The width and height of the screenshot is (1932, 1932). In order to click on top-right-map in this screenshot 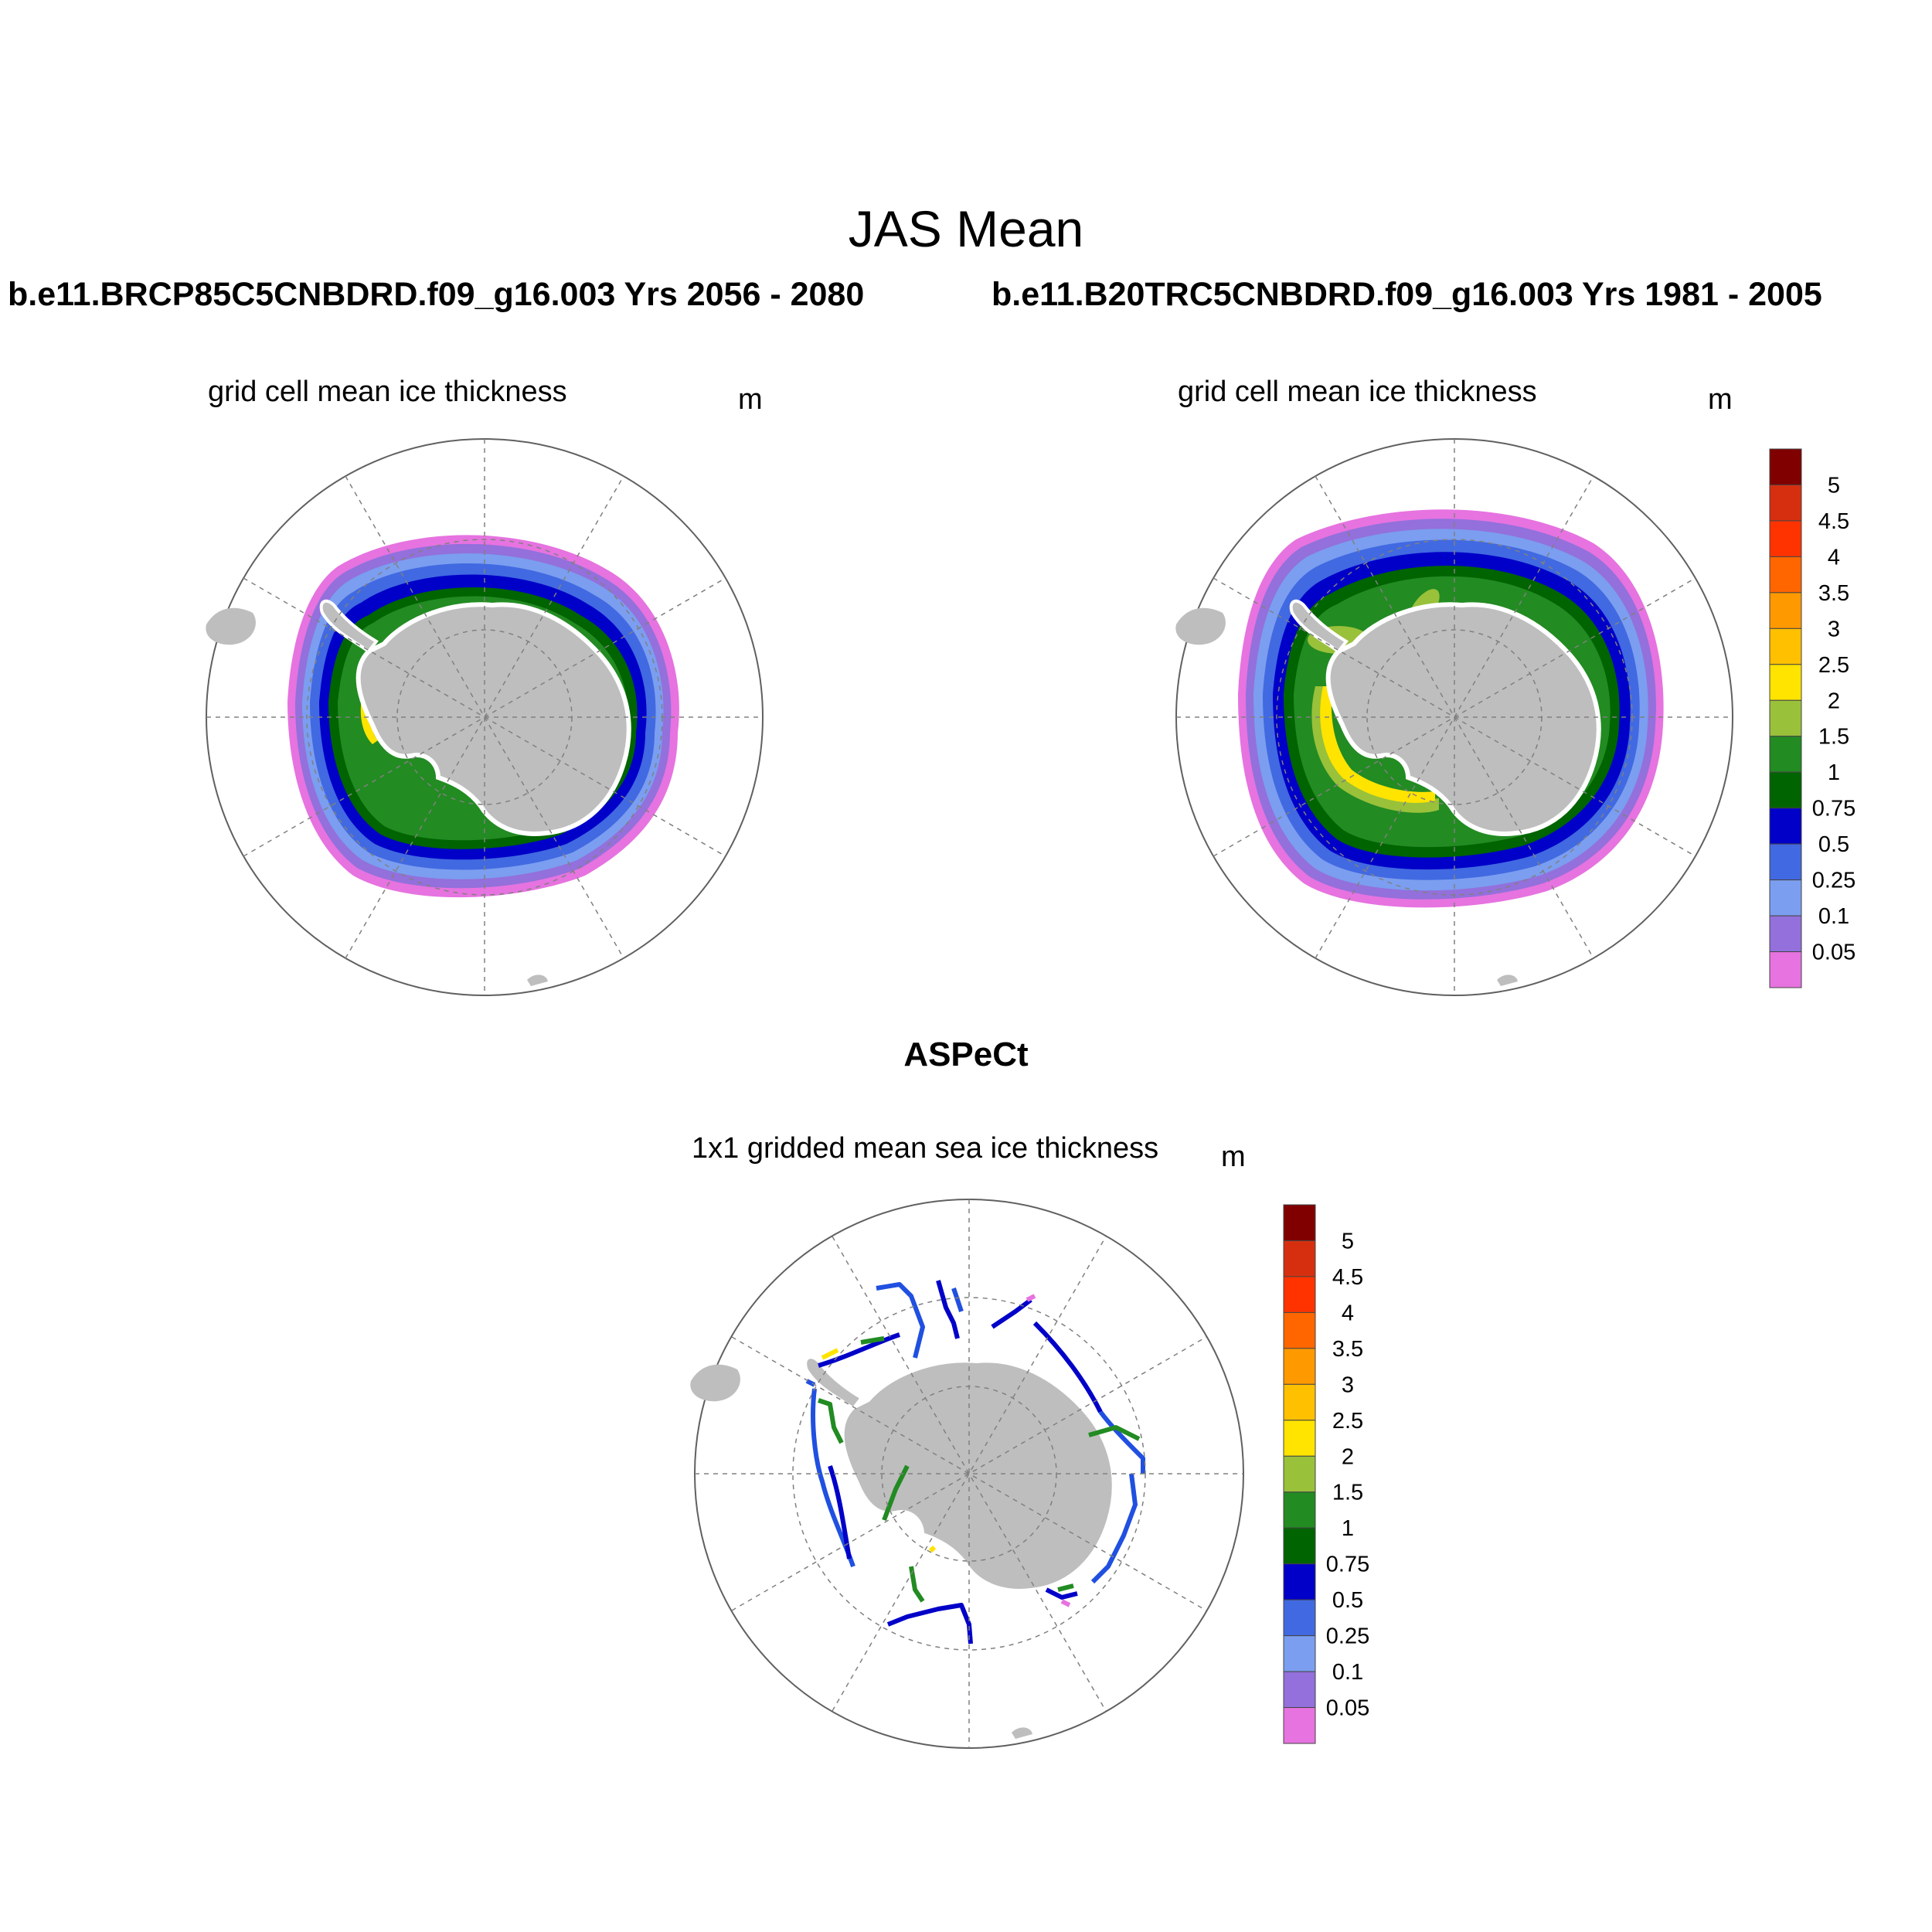, I will do `click(1454, 717)`.